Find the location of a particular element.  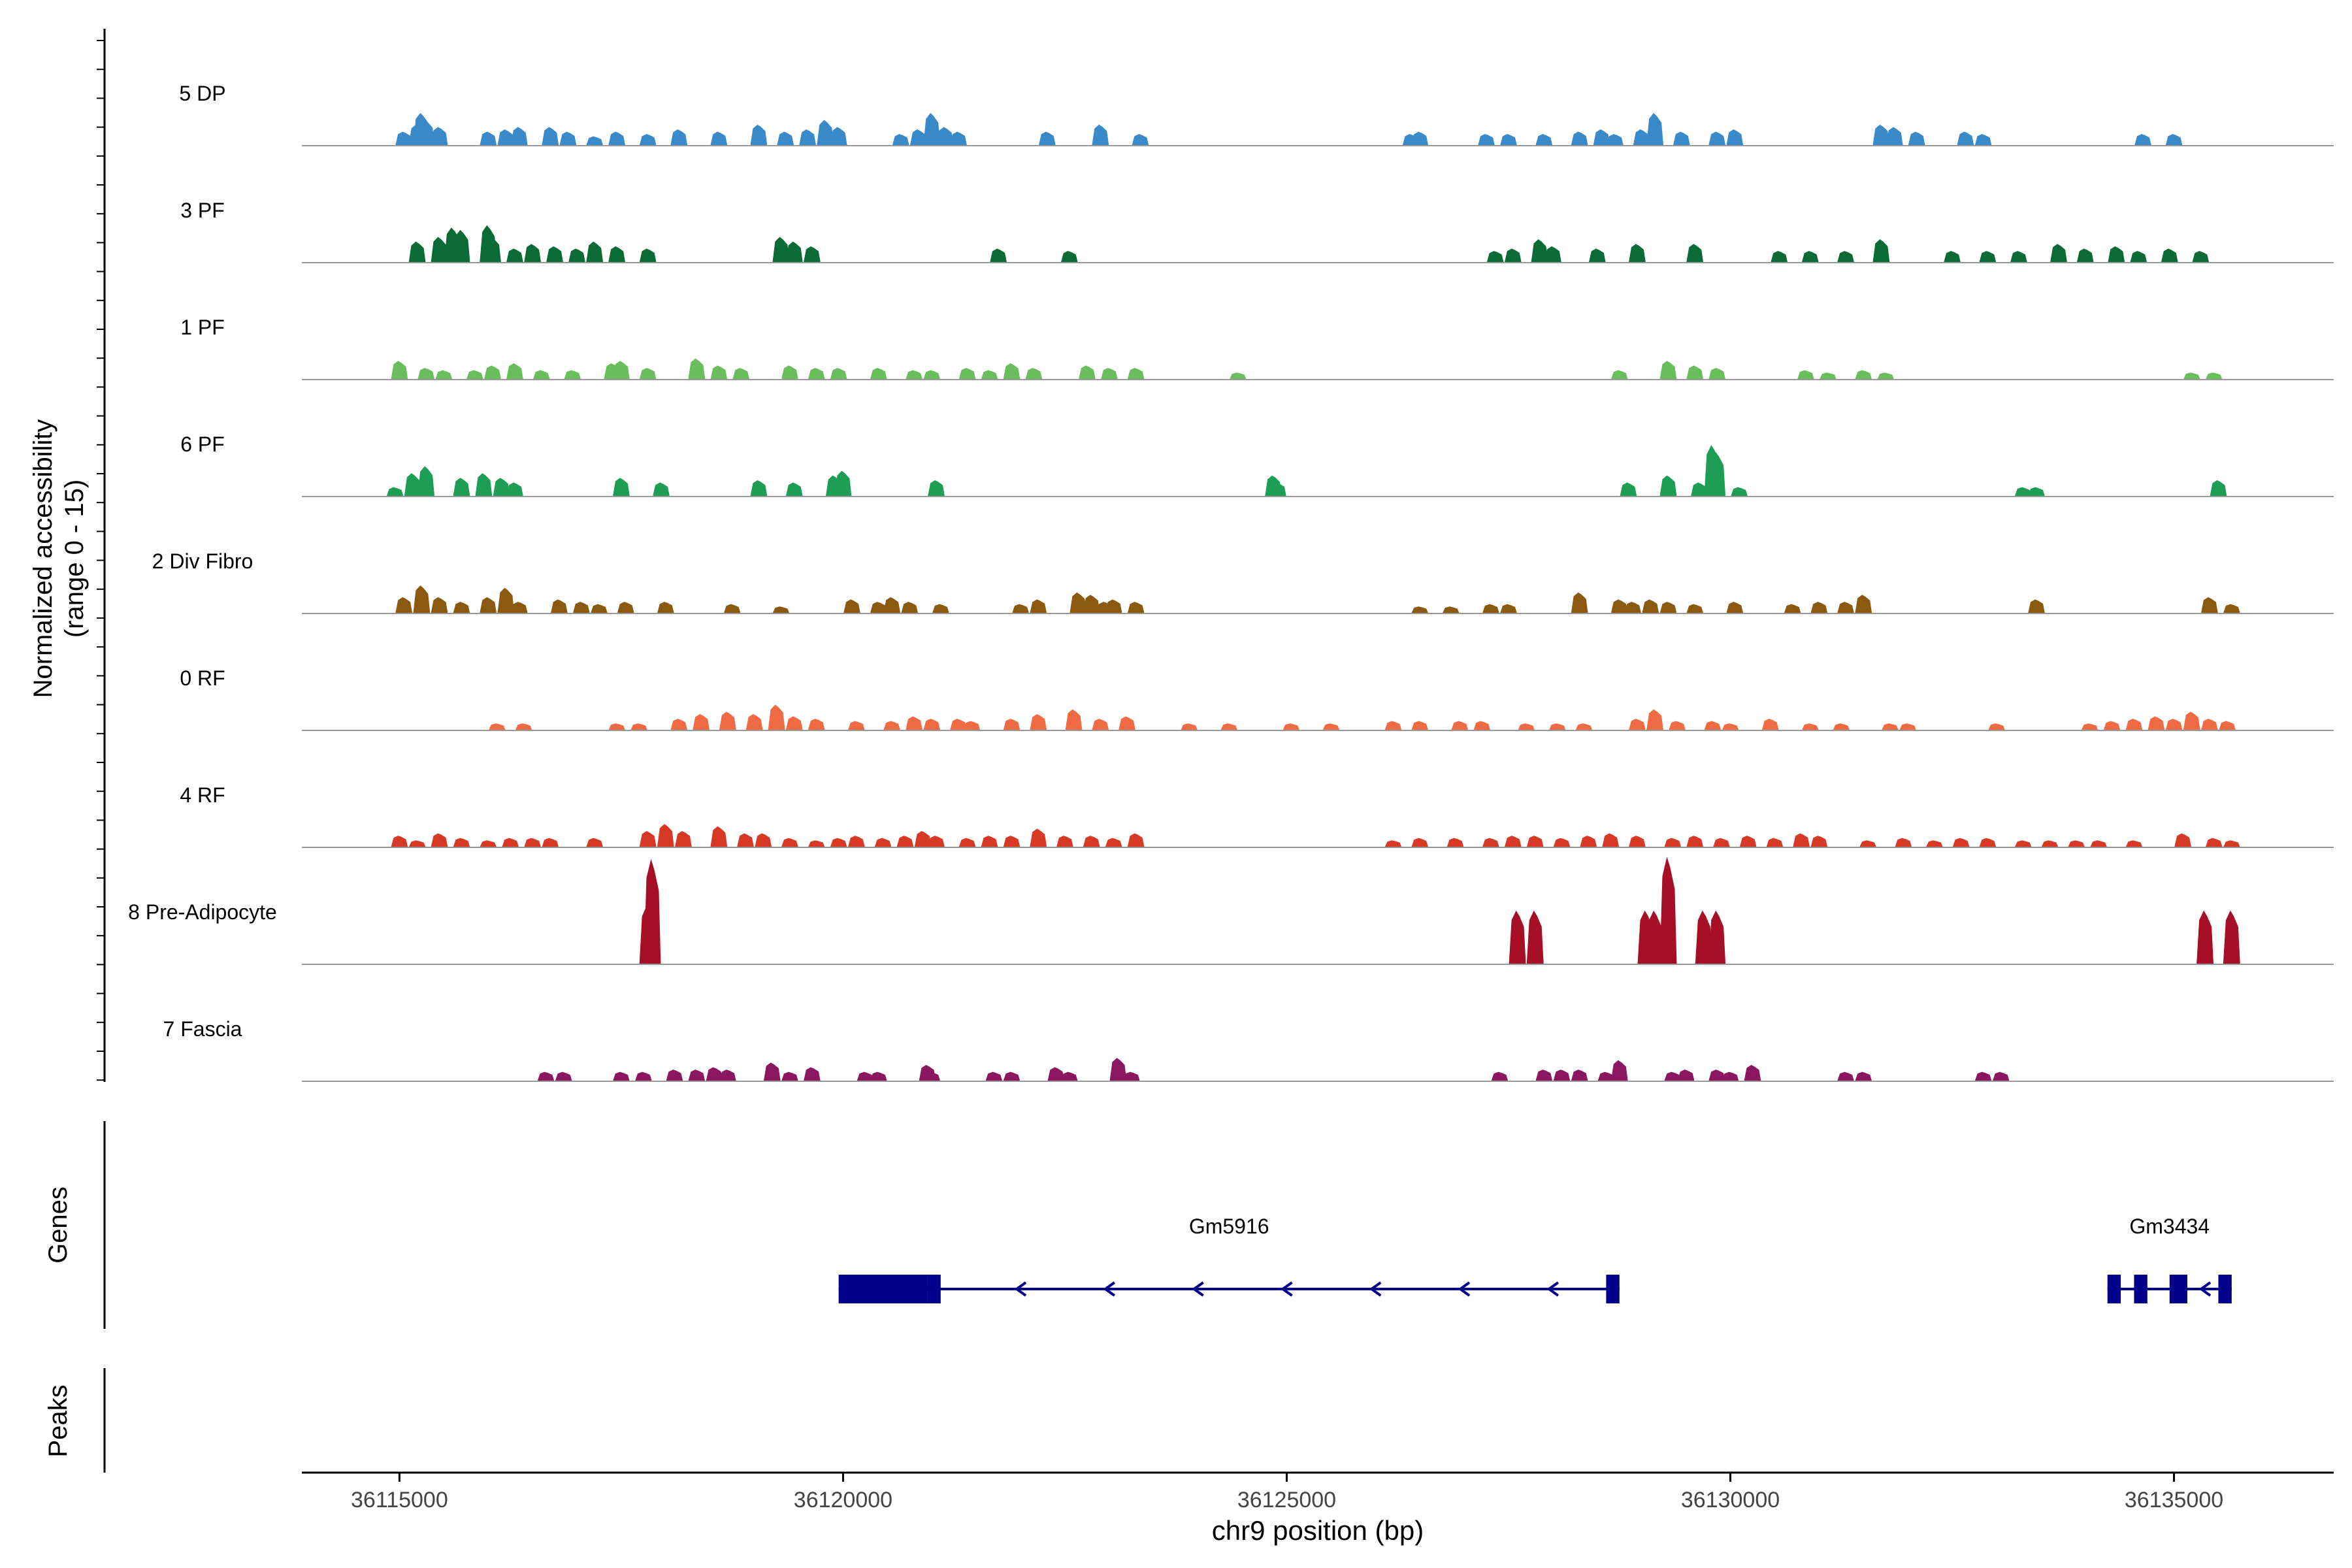

gene-gm5916: Gm5916 is located at coordinates (1229, 1259).